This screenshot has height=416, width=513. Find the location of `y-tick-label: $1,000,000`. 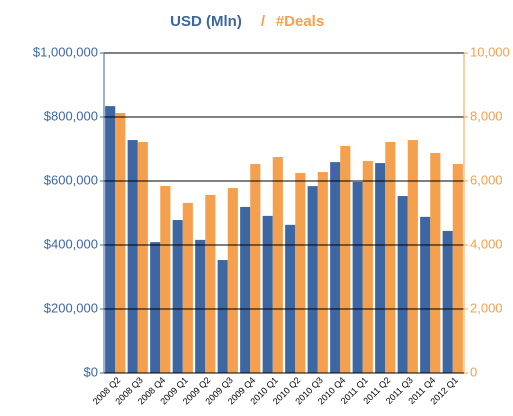

y-tick-label: $1,000,000 is located at coordinates (65, 51).